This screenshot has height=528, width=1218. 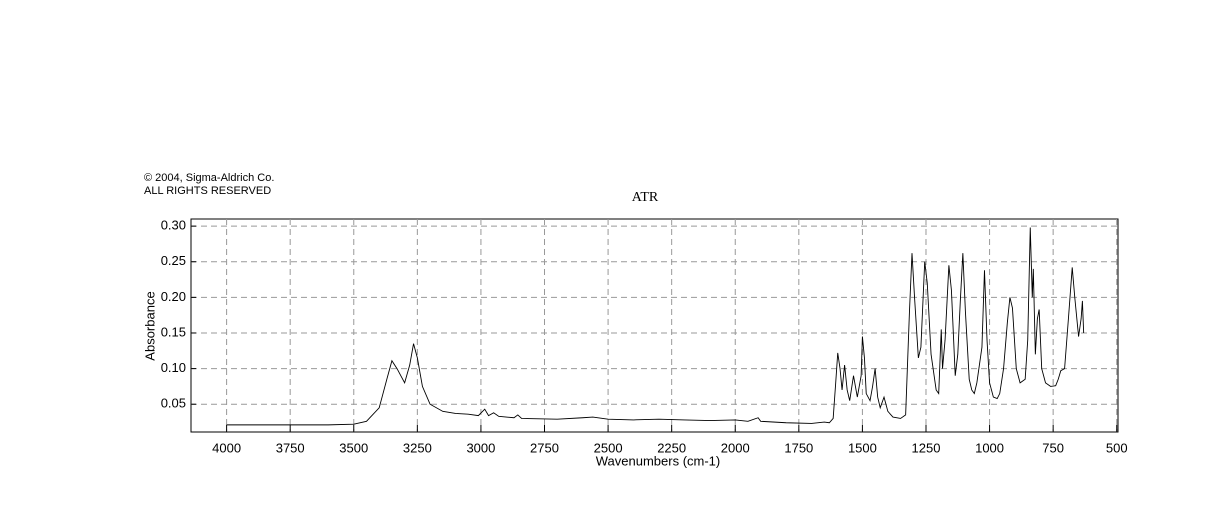 I want to click on x-tick-label: 1000, so click(x=989, y=447).